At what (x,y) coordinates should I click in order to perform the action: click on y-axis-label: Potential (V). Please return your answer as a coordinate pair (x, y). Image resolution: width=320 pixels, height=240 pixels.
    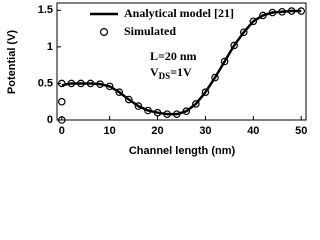
    Looking at the image, I should click on (12, 62).